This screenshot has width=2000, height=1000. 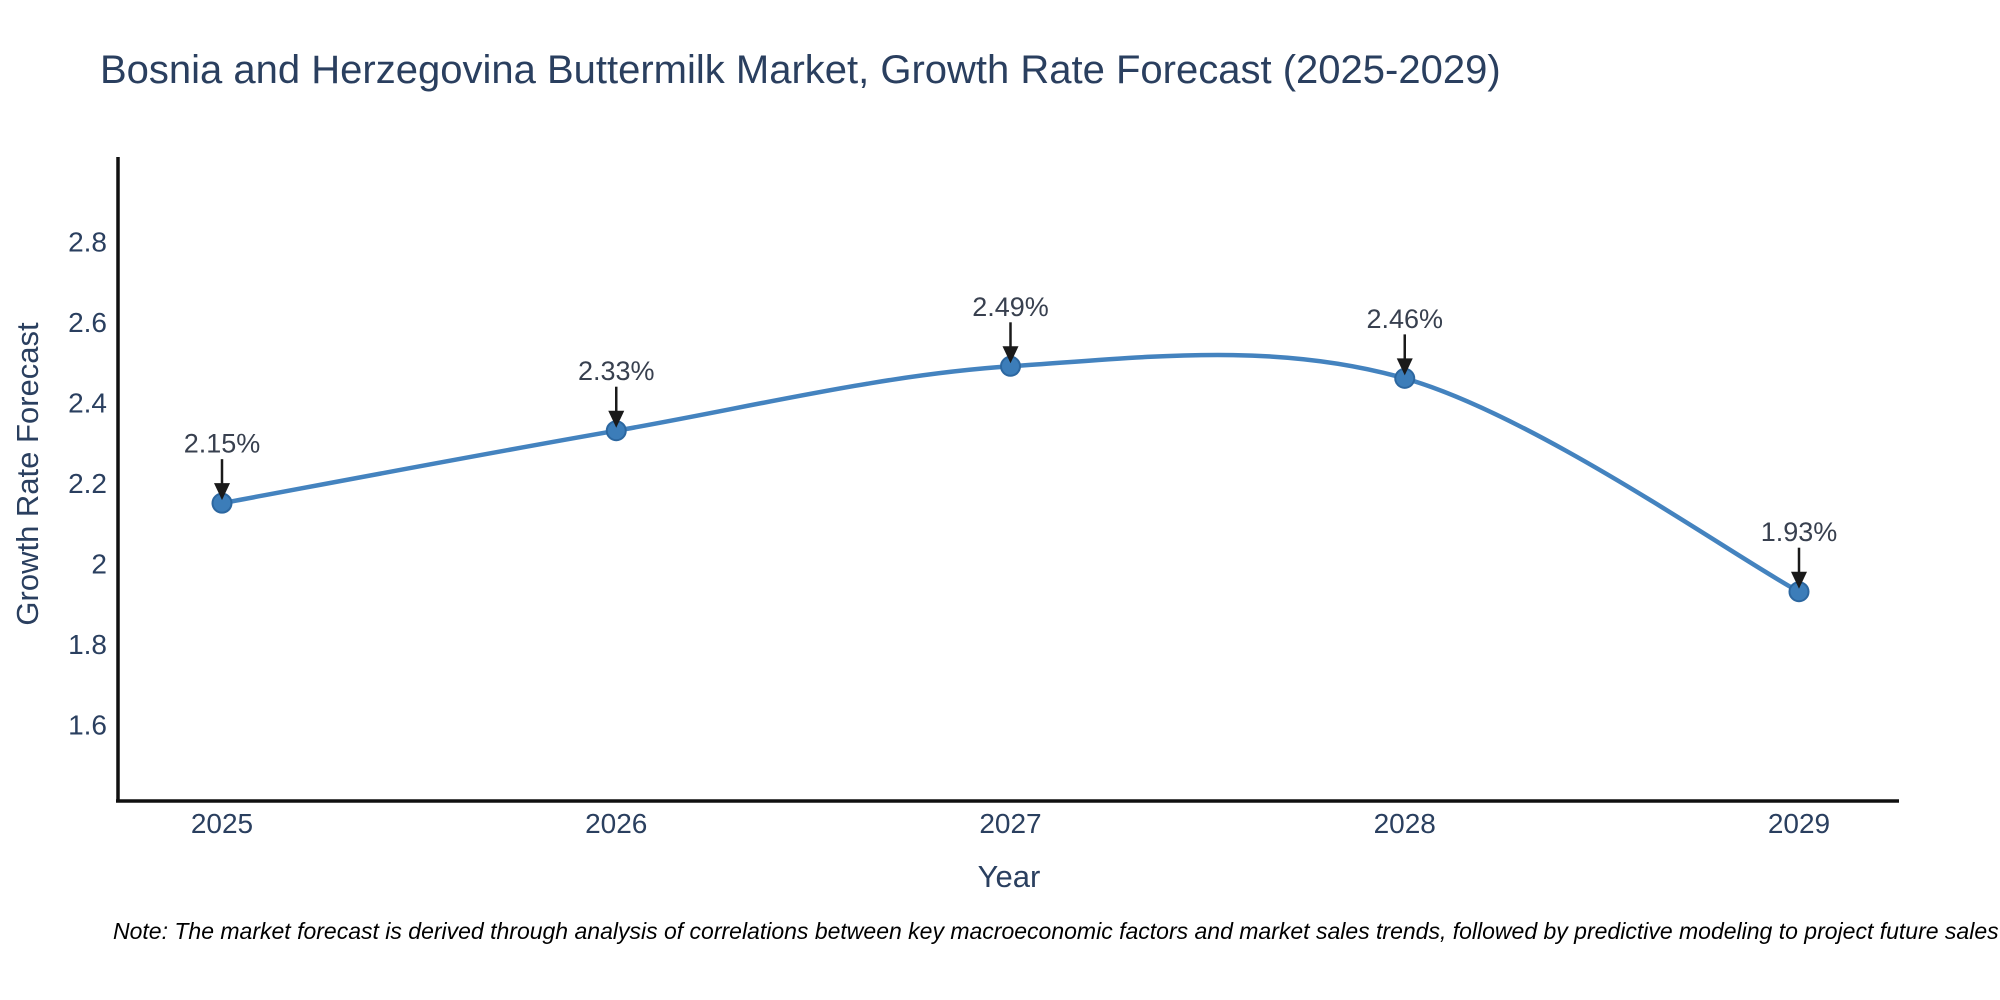 What do you see at coordinates (1799, 532) in the screenshot?
I see `point-label: 1.93%` at bounding box center [1799, 532].